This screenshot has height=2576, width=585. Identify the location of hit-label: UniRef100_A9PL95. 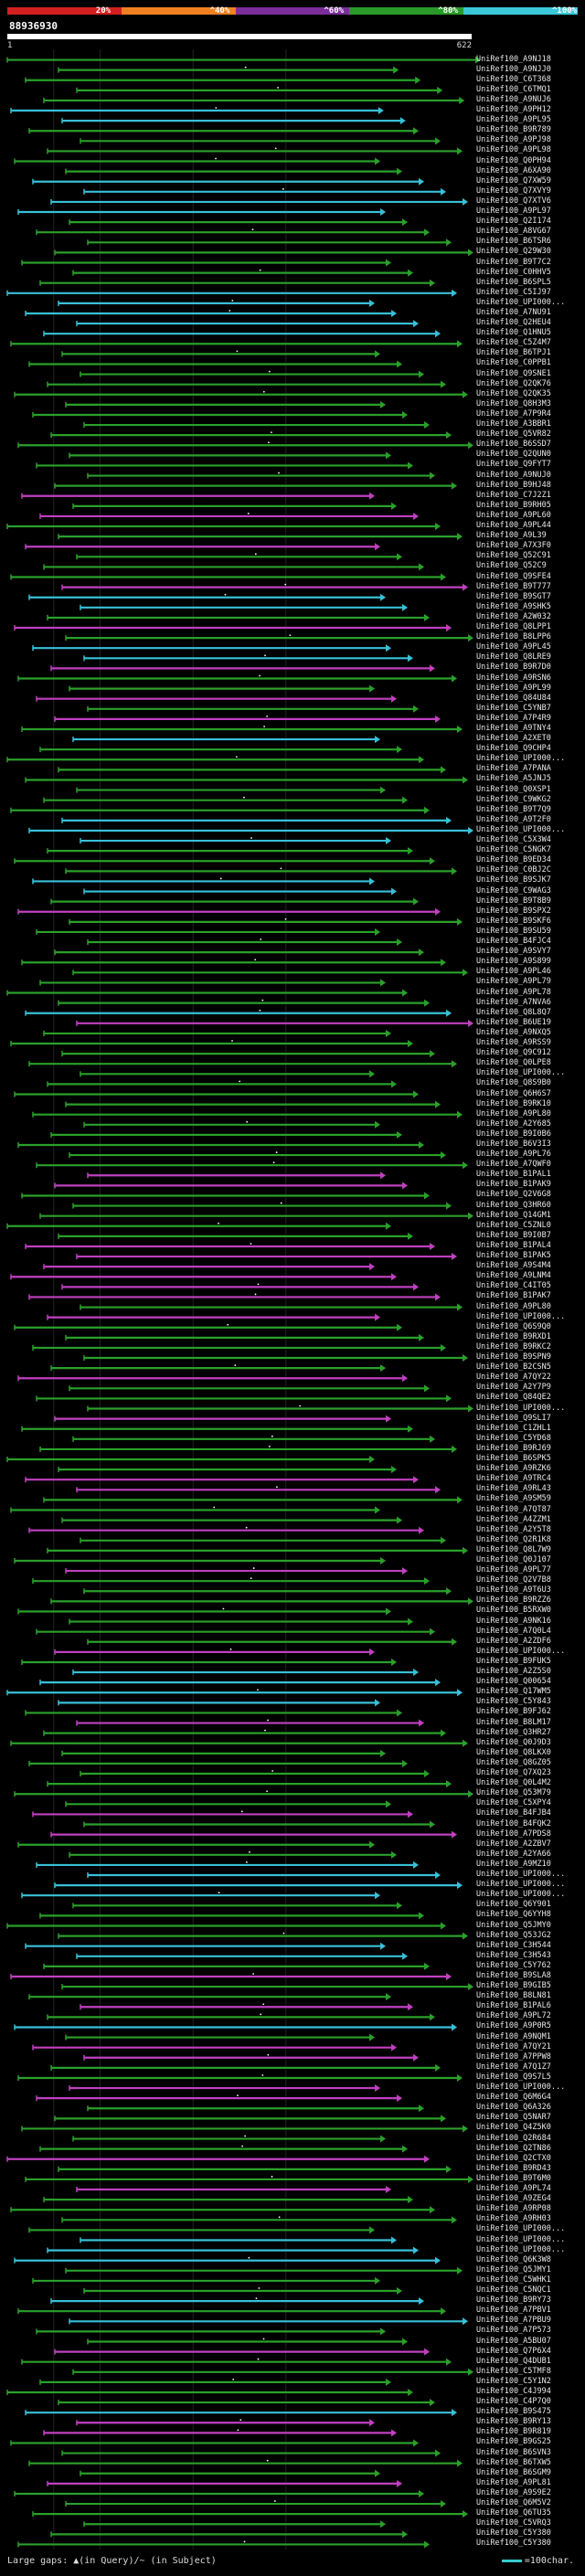
(513, 120).